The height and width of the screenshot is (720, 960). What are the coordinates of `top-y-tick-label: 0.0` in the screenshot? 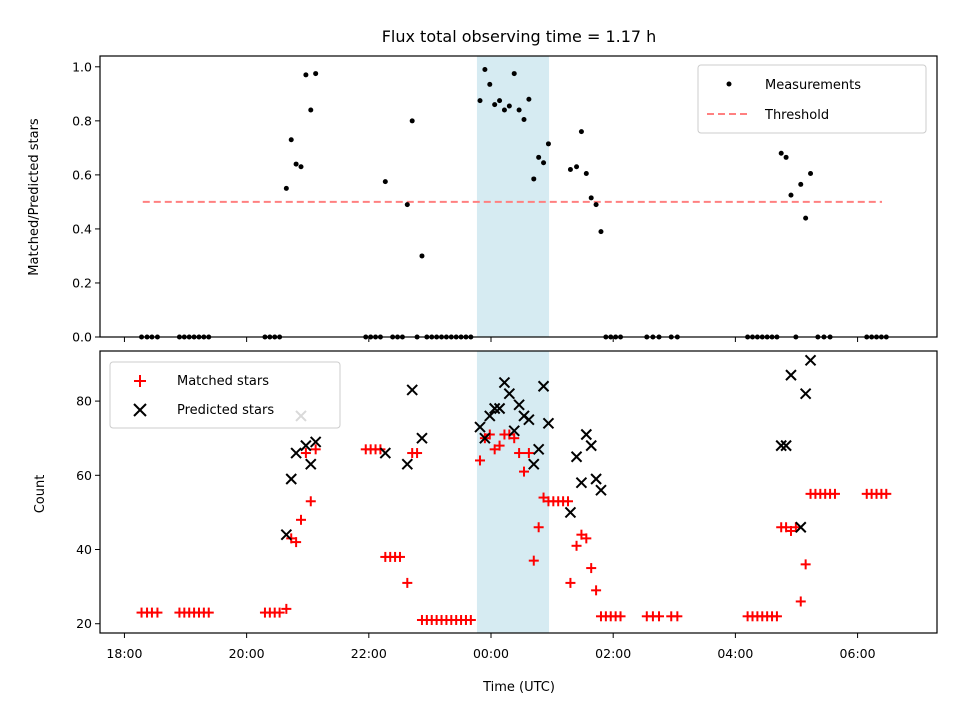 It's located at (82, 337).